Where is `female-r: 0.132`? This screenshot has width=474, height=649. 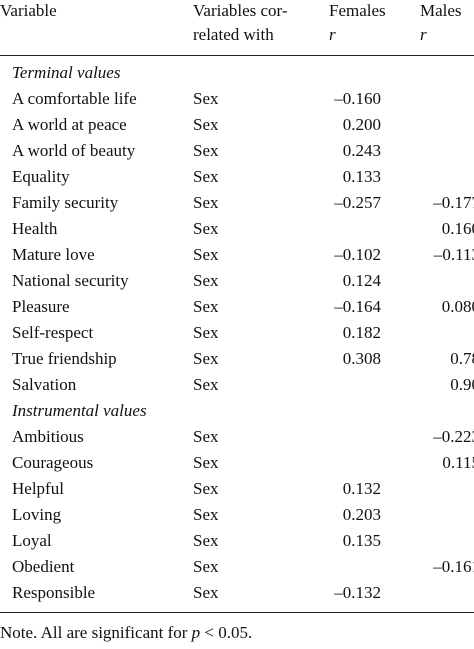
female-r: 0.132 is located at coordinates (361, 488).